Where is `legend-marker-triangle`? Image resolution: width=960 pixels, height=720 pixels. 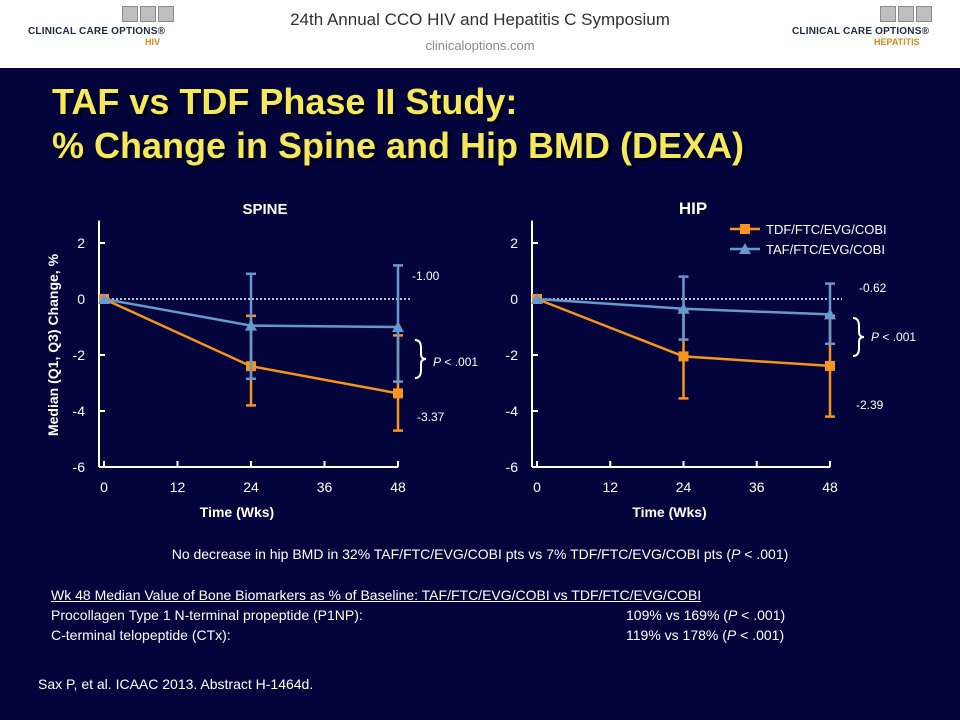
legend-marker-triangle is located at coordinates (745, 248).